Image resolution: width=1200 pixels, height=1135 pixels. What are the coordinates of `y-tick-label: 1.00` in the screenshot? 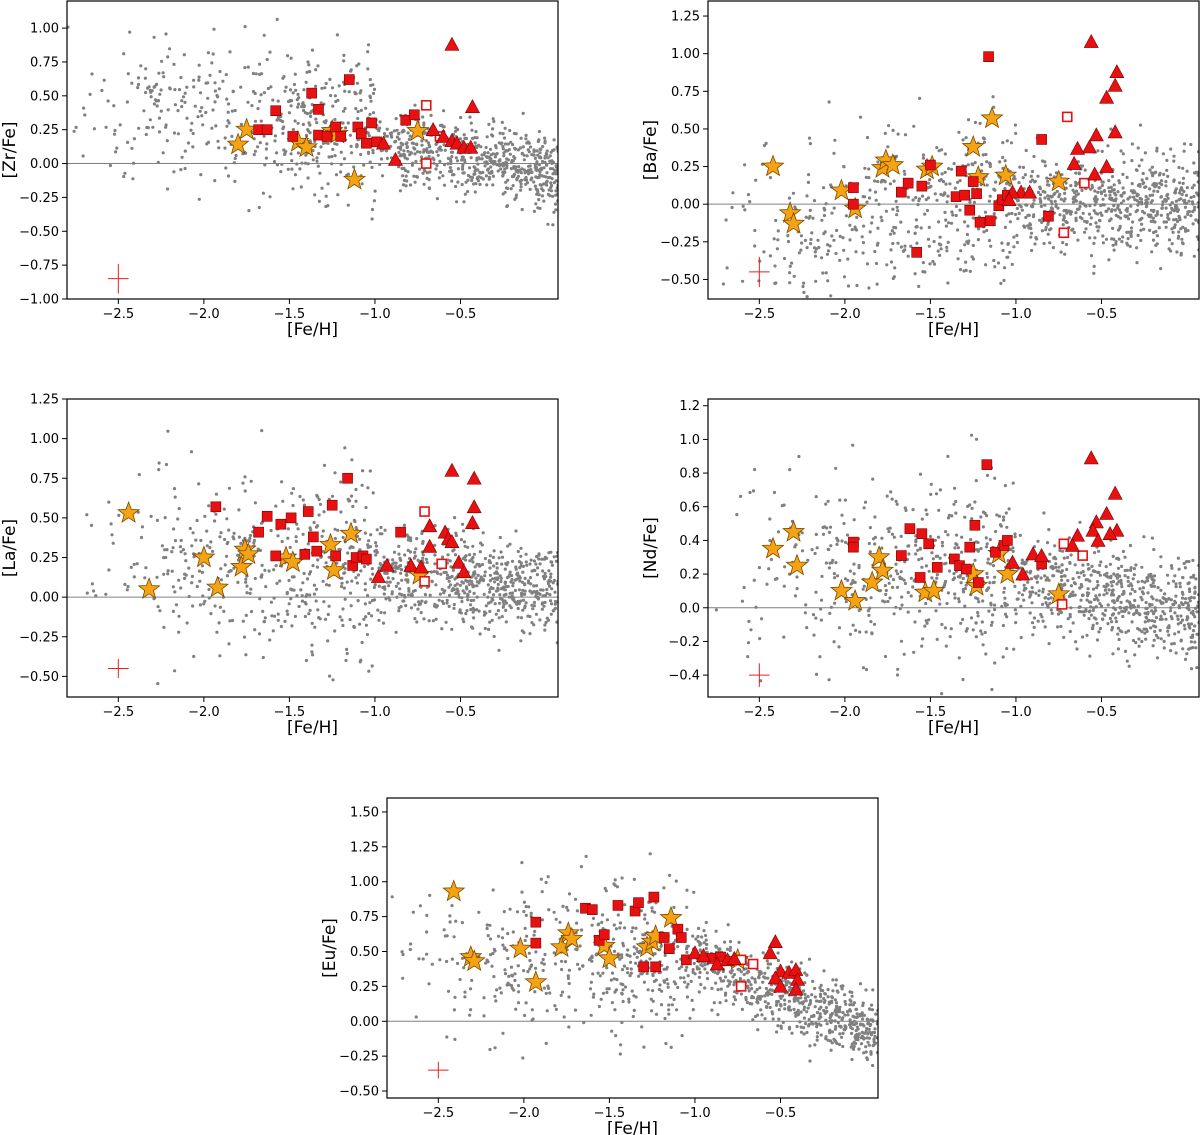 It's located at (44, 29).